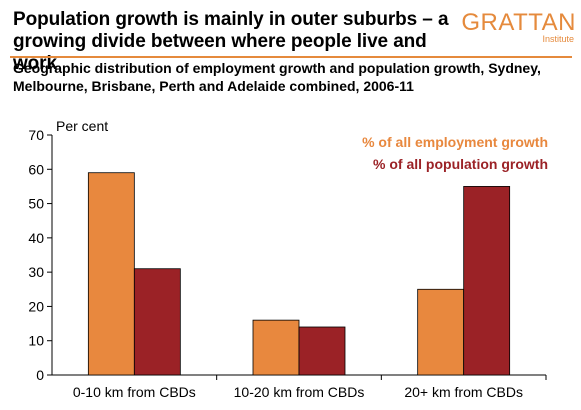 Image resolution: width=581 pixels, height=410 pixels. I want to click on y-tick-label: 40, so click(36, 238).